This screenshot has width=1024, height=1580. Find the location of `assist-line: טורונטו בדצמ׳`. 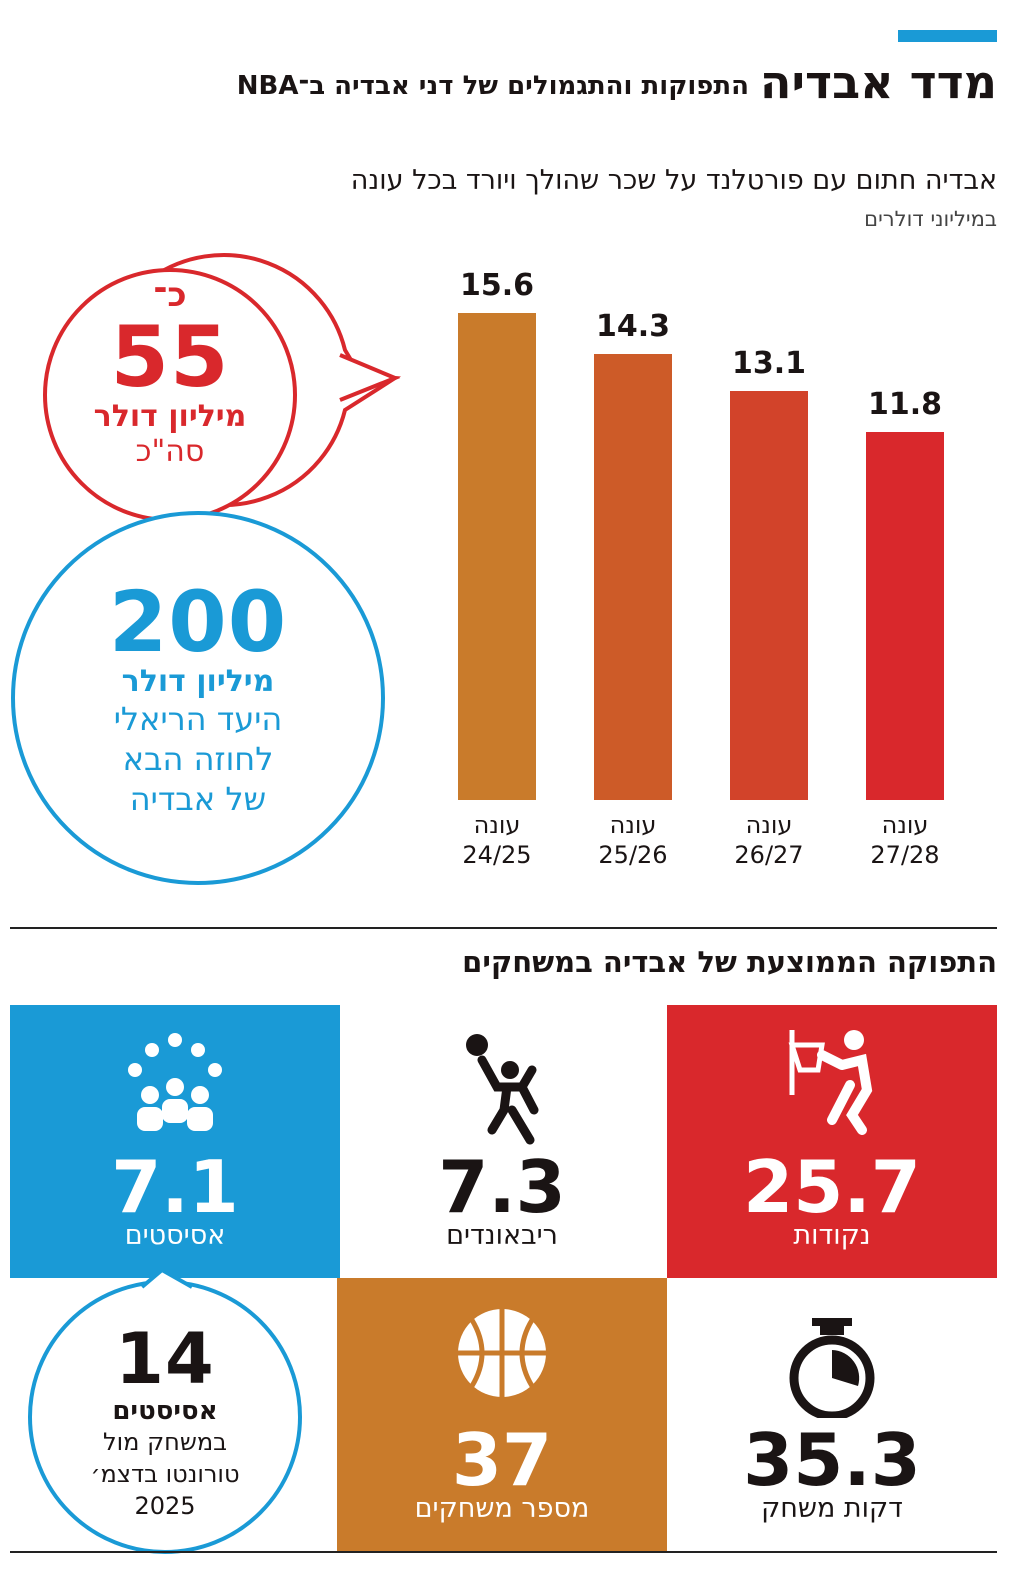

assist-line: טורונטו בדצמ׳ is located at coordinates (165, 1474).